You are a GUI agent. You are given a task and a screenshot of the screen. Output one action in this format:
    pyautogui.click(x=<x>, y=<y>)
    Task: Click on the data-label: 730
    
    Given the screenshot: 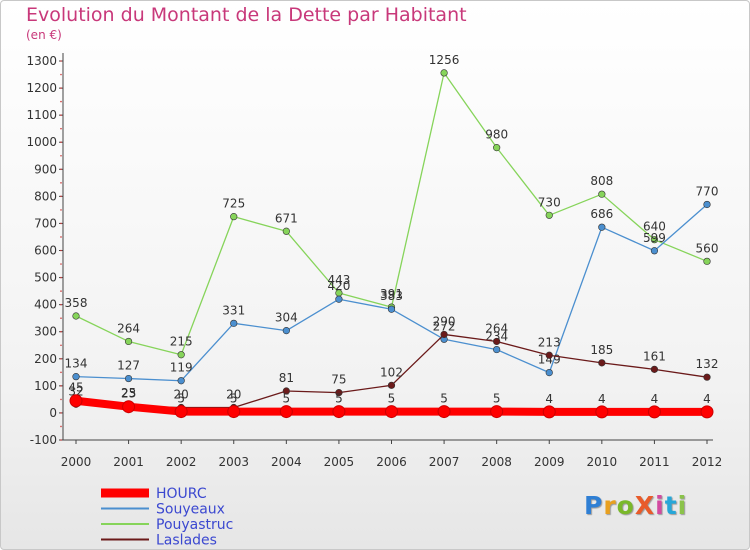 What is the action you would take?
    pyautogui.click(x=549, y=202)
    